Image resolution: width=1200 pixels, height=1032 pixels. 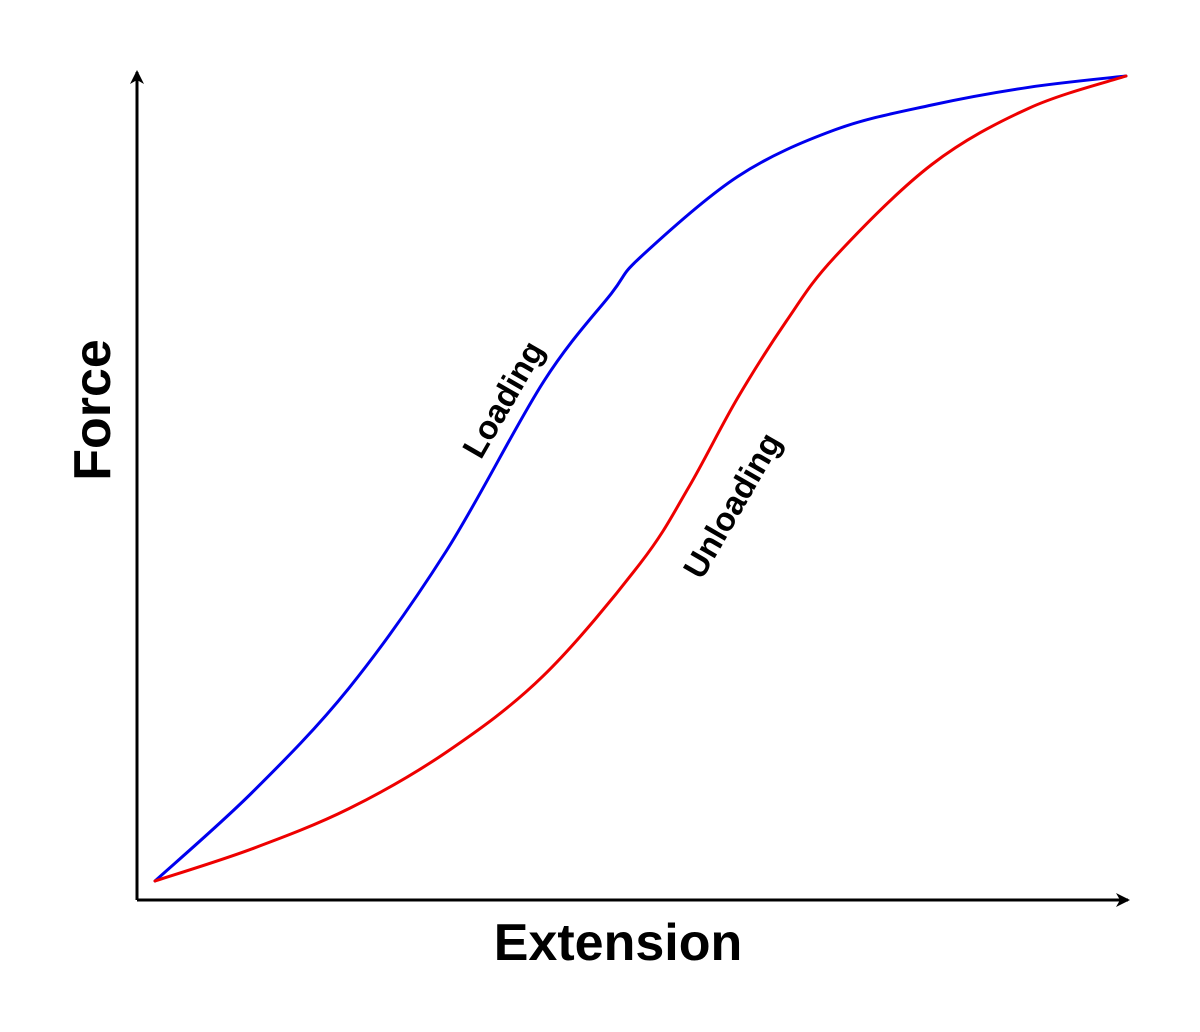 What do you see at coordinates (732, 505) in the screenshot?
I see `unloading-label: Unloading` at bounding box center [732, 505].